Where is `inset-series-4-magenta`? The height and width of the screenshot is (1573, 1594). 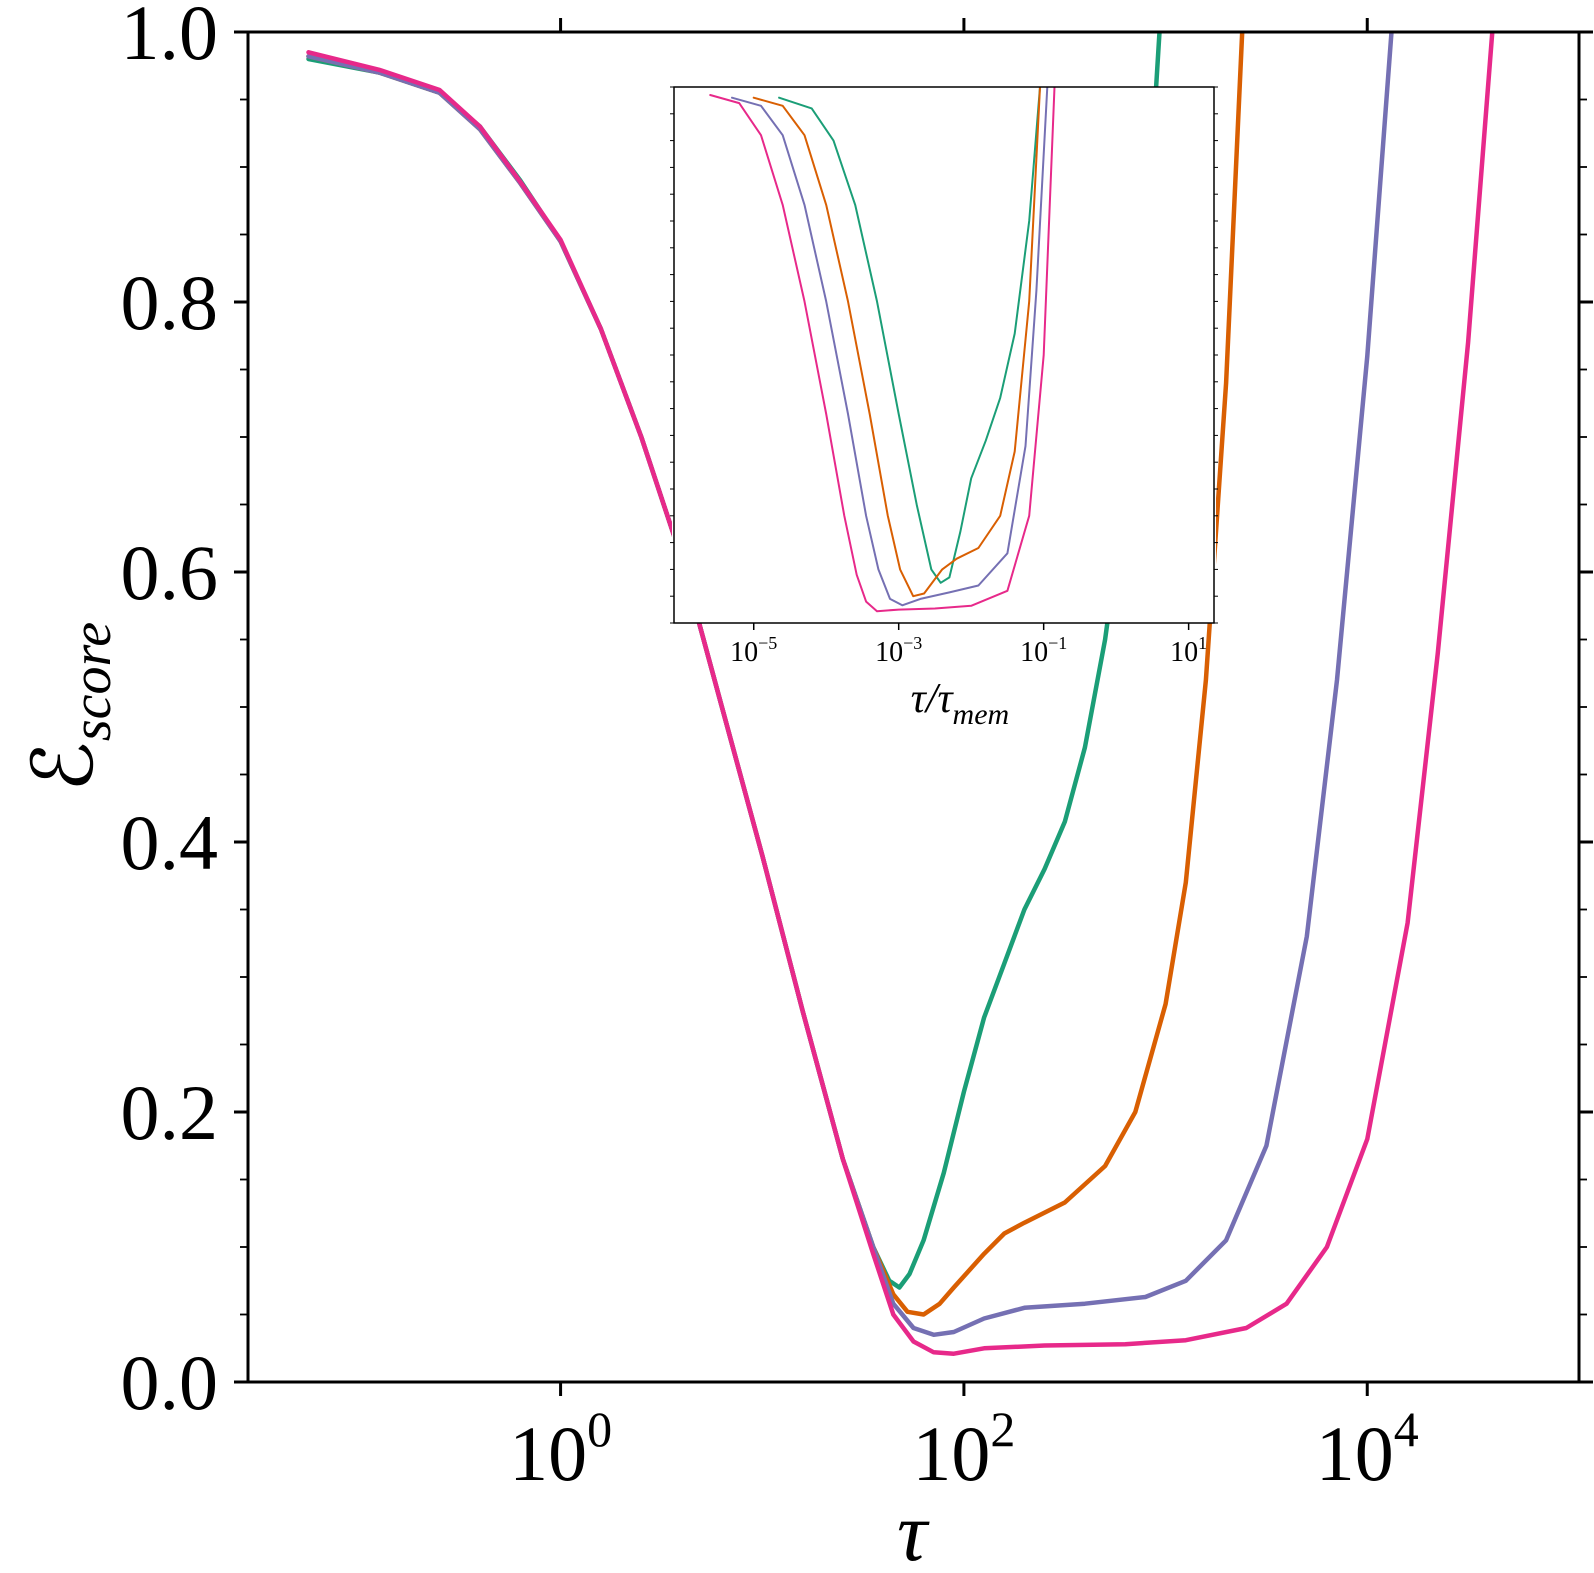
inset-series-4-magenta is located at coordinates (882, 350).